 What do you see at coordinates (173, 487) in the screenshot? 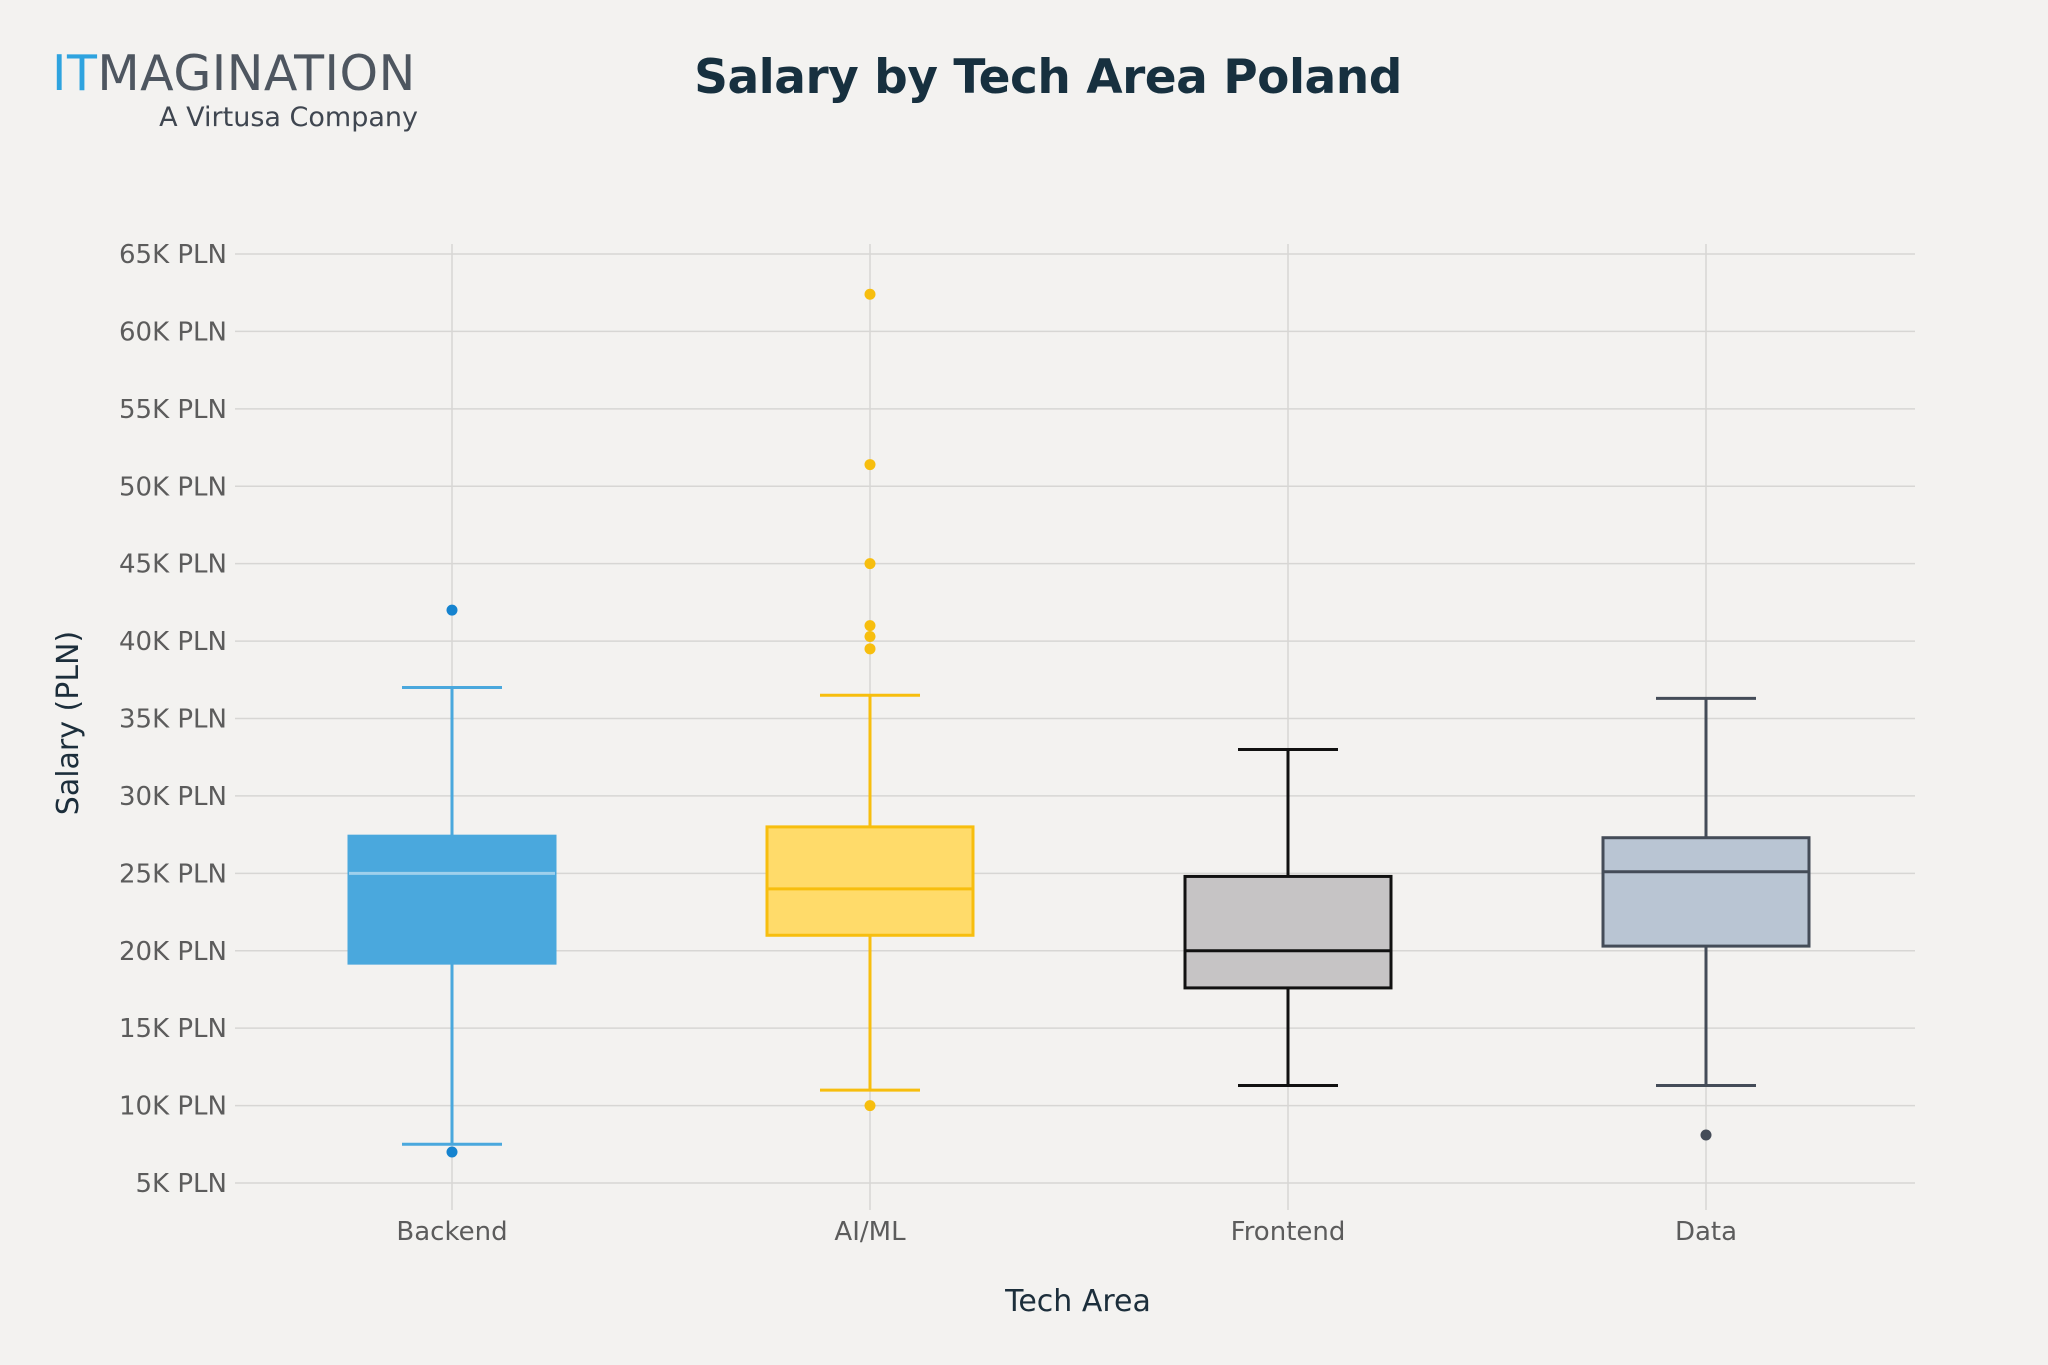
I see `y-tick-label: 50K PLN` at bounding box center [173, 487].